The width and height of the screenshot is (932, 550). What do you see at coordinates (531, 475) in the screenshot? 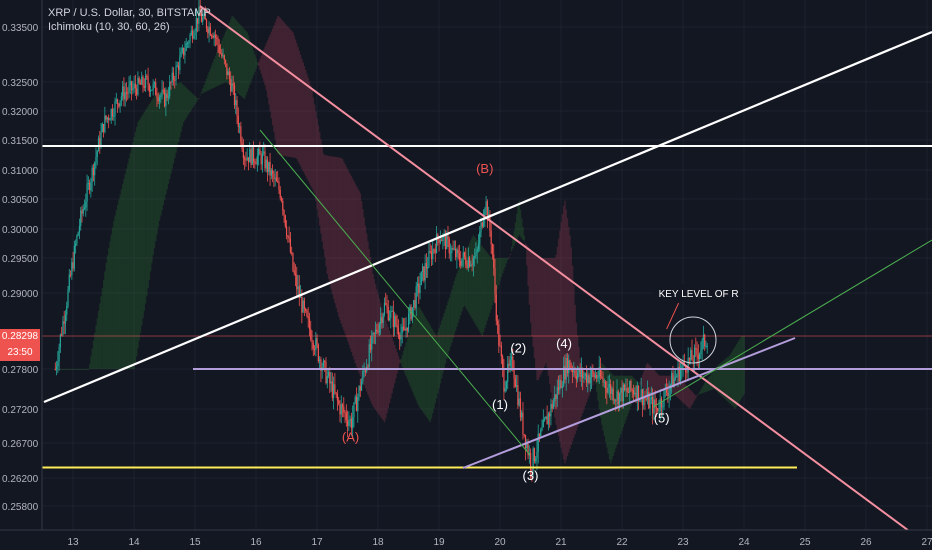
I see `wave-label: (3)` at bounding box center [531, 475].